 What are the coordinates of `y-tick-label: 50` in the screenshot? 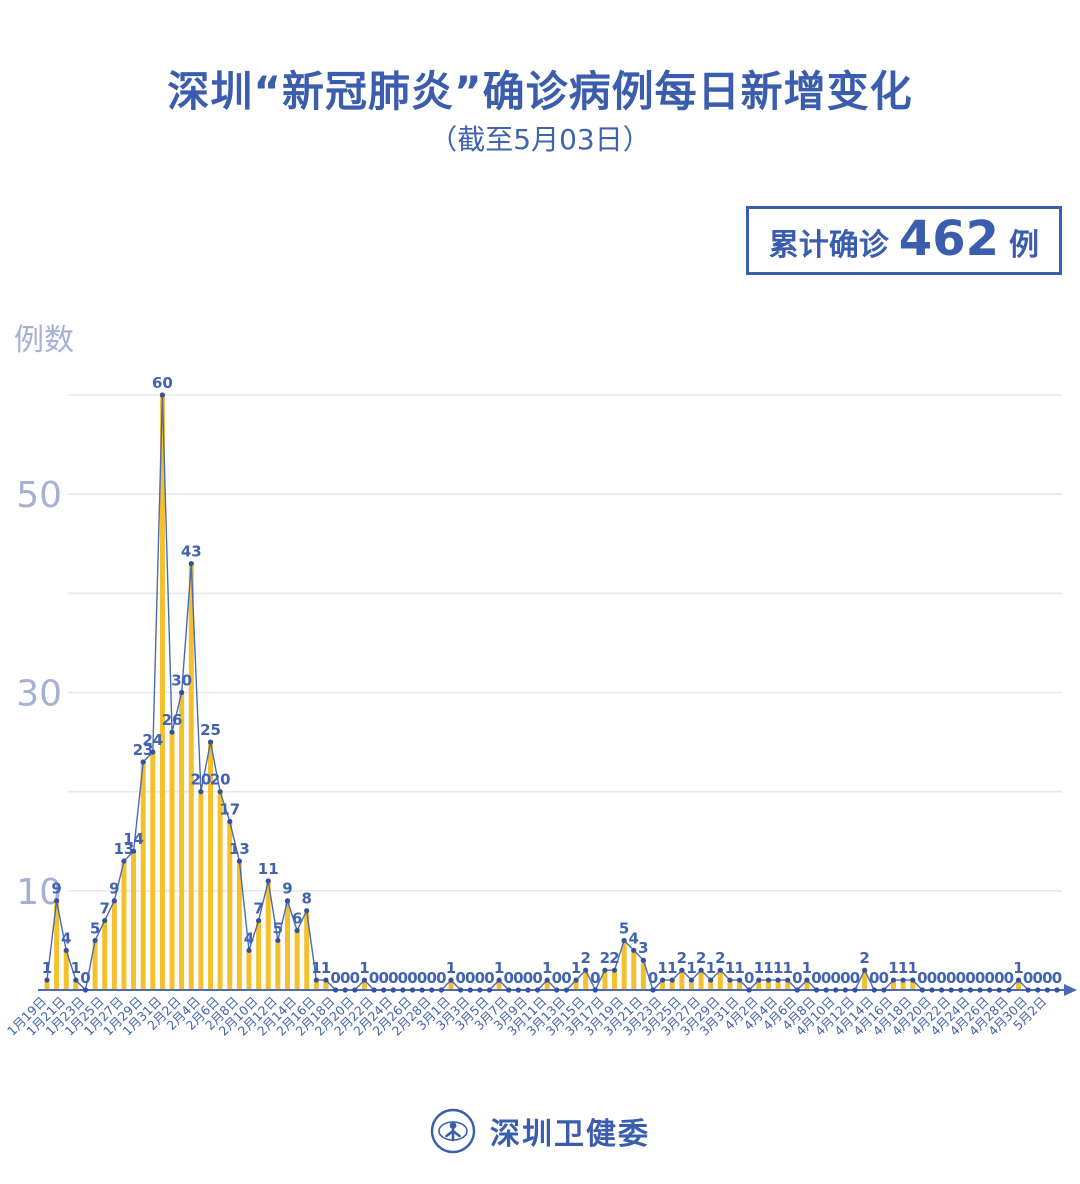 It's located at (39, 495).